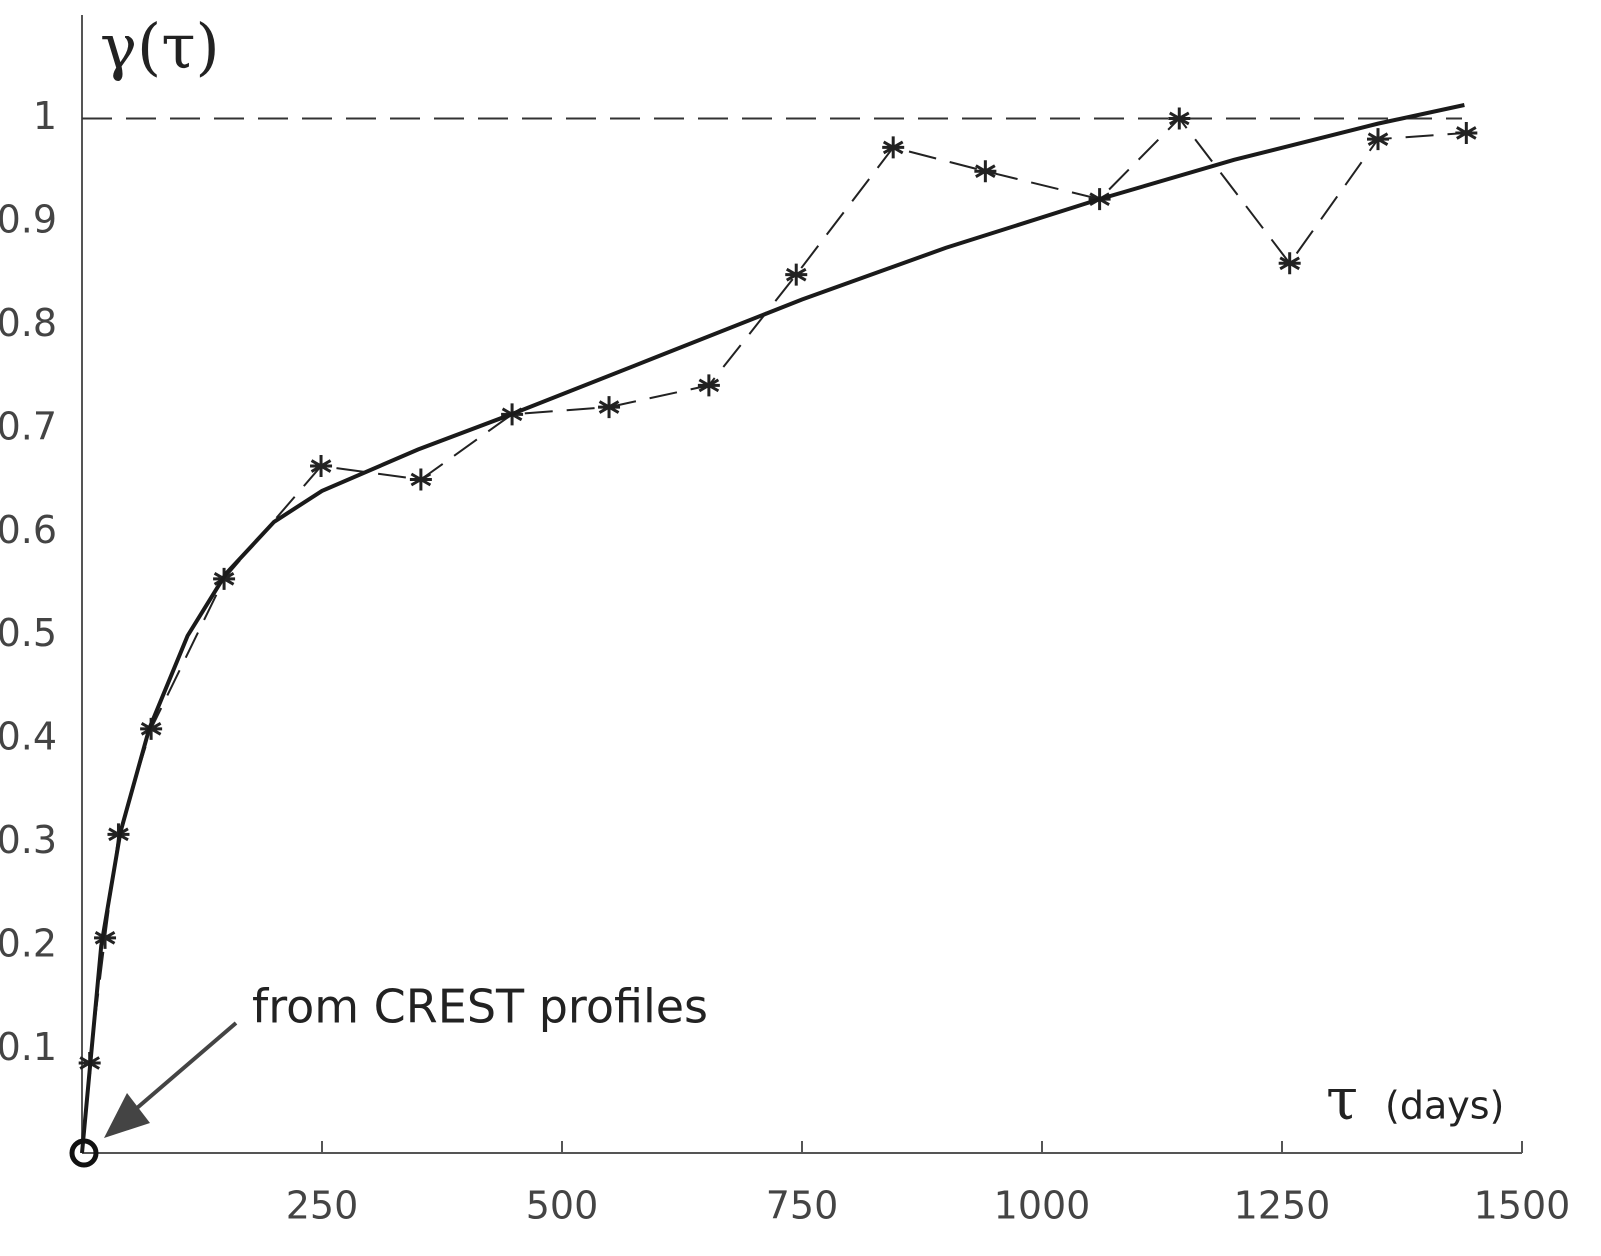  What do you see at coordinates (1444, 1106) in the screenshot?
I see `x-axis-unit: (days)` at bounding box center [1444, 1106].